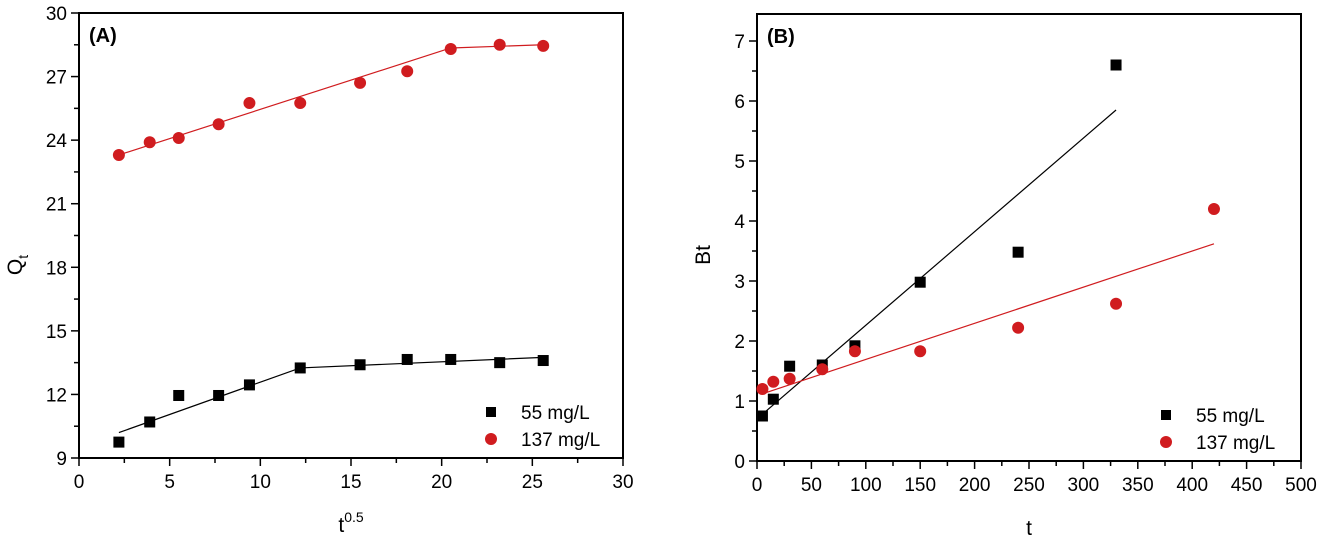 Image resolution: width=1320 pixels, height=545 pixels. What do you see at coordinates (739, 222) in the screenshot?
I see `y-tick-label: 4` at bounding box center [739, 222].